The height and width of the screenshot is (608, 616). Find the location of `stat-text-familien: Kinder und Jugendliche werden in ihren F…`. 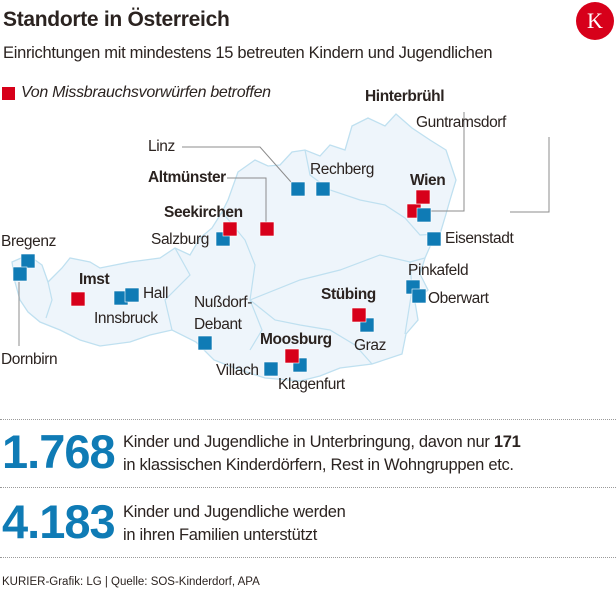

stat-text-familien: Kinder und Jugendliche werden in ihren F… is located at coordinates (234, 524).